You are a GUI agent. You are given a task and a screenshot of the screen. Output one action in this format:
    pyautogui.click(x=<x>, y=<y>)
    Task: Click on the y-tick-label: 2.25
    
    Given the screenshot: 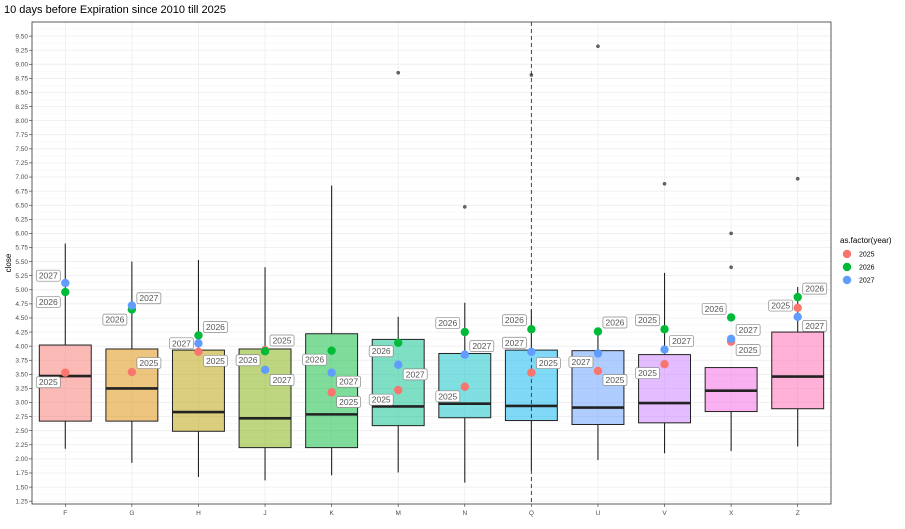 What is the action you would take?
    pyautogui.click(x=21, y=445)
    